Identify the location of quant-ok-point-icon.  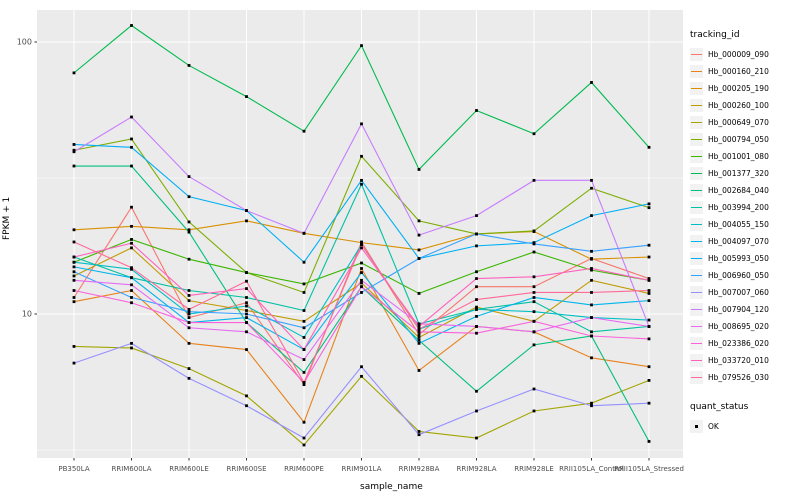
(696, 426).